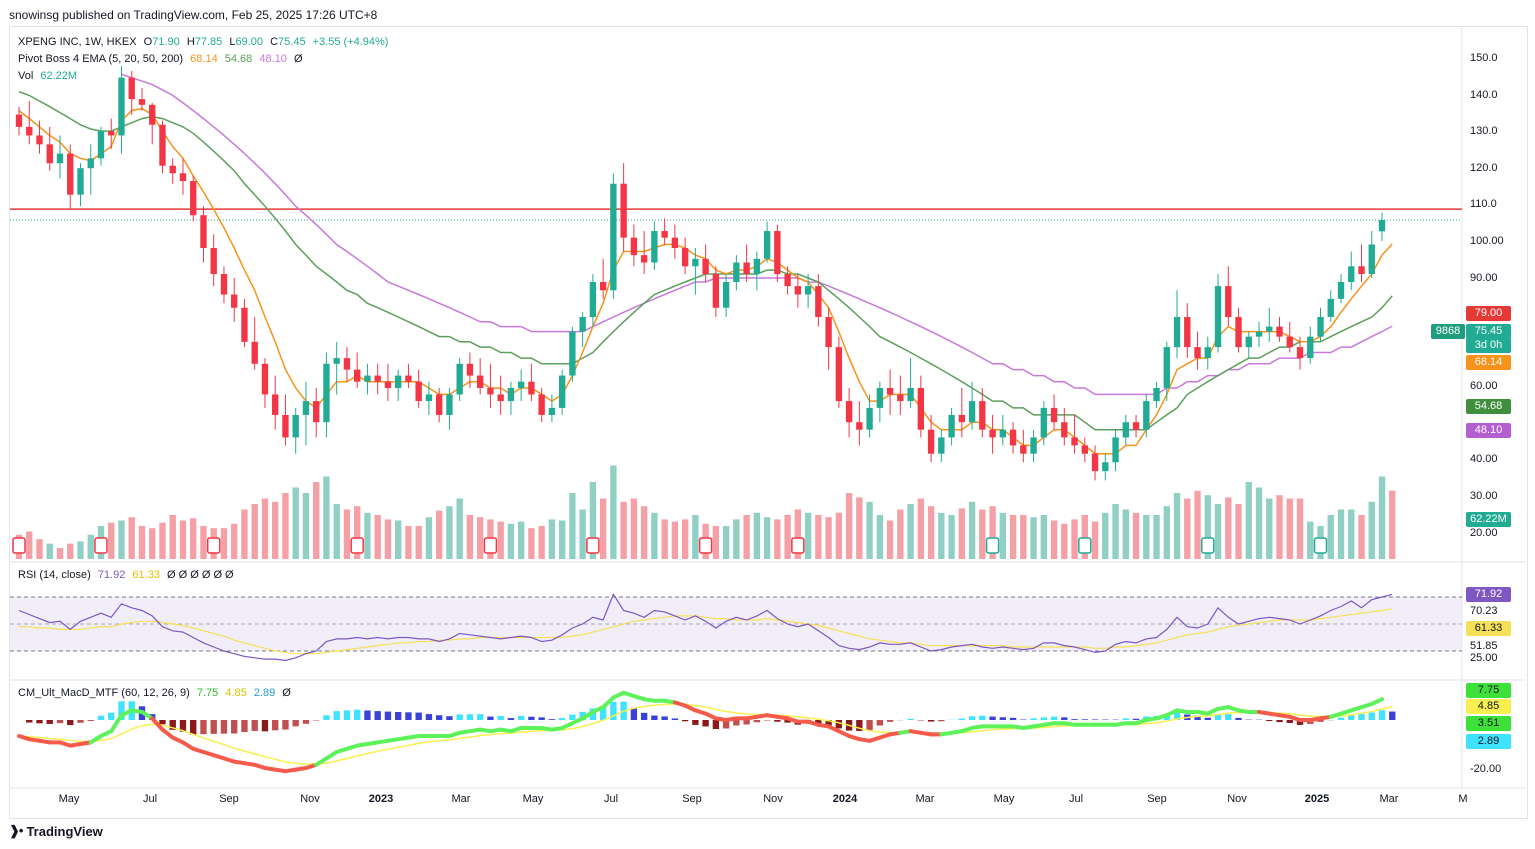 This screenshot has width=1535, height=849. Describe the element at coordinates (292, 42) in the screenshot. I see `close-value: 75.45` at that location.